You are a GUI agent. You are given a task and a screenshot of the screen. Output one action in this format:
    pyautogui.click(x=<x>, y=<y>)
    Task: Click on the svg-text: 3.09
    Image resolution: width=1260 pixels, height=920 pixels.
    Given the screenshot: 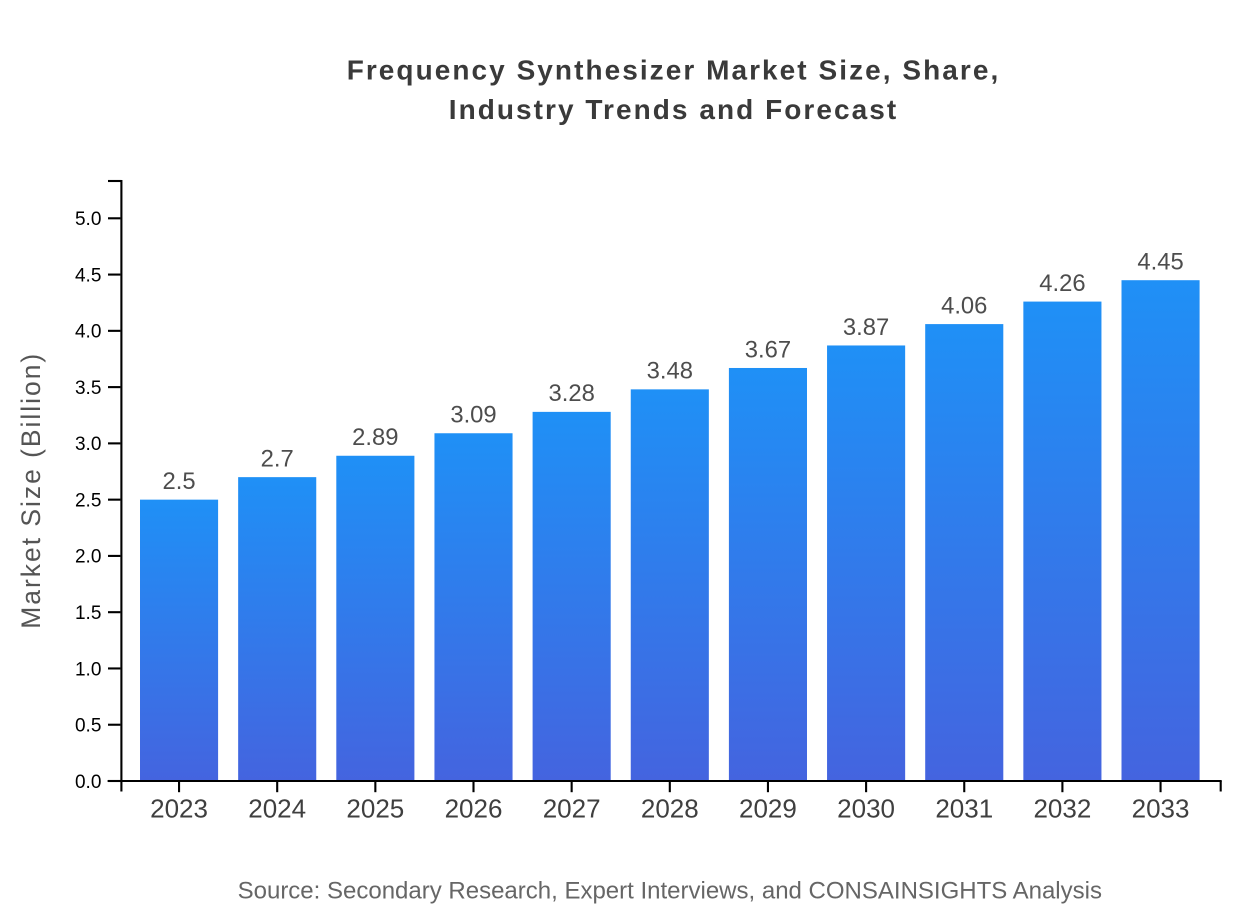 What is the action you would take?
    pyautogui.click(x=473, y=415)
    